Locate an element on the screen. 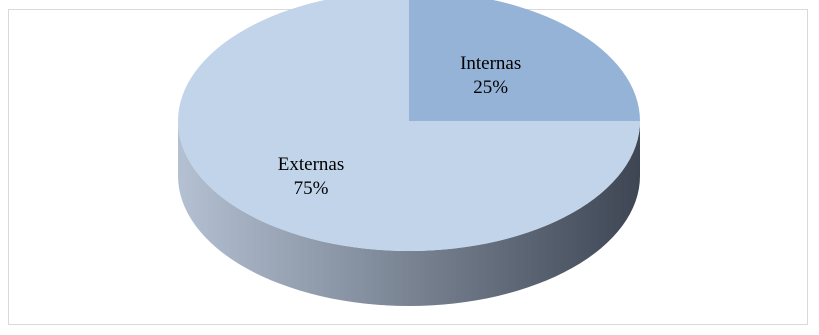 The image size is (819, 335). data-label-internas-name: Internas is located at coordinates (490, 63).